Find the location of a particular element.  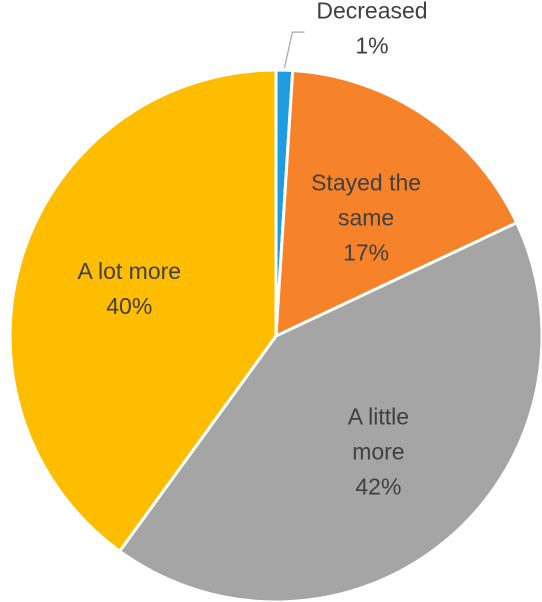

data-label-stayed-the-same: Stayed the same 17% is located at coordinates (366, 217).